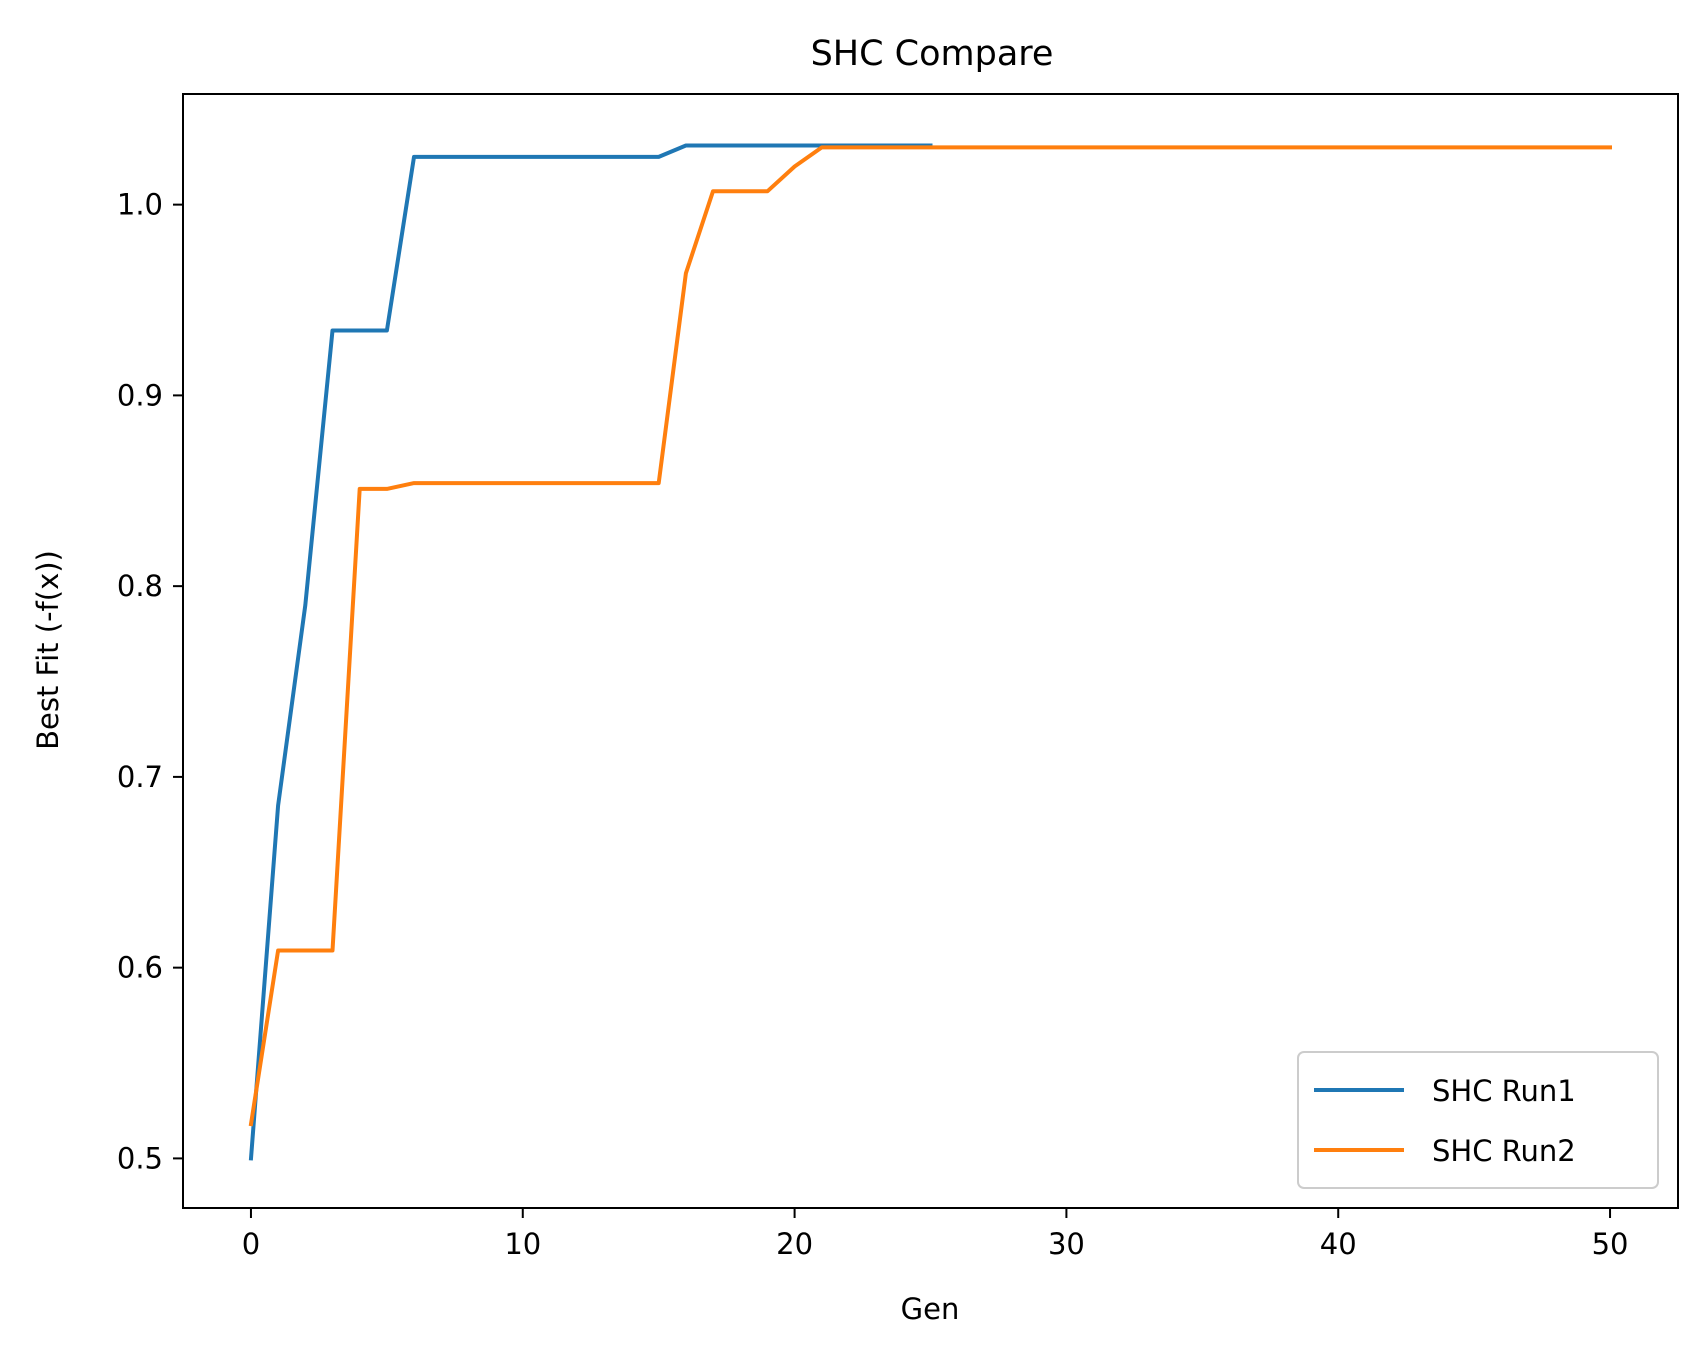 The height and width of the screenshot is (1357, 1700). I want to click on y-tick-label: 0.8, so click(140, 586).